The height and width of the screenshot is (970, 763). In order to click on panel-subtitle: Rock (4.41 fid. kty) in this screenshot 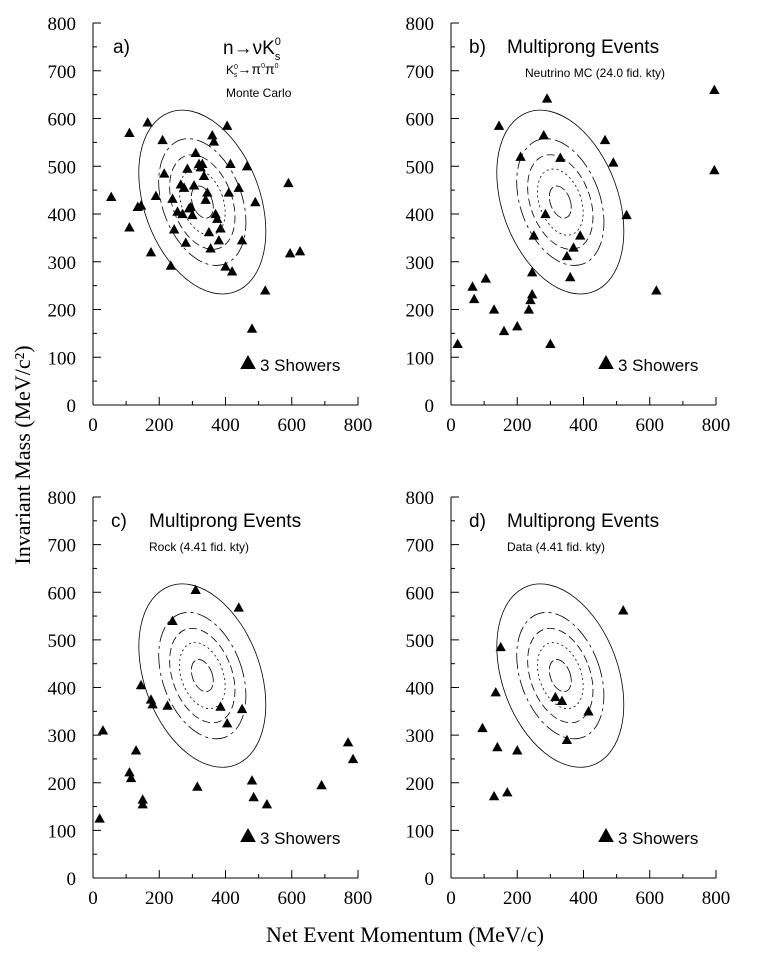, I will do `click(199, 547)`.